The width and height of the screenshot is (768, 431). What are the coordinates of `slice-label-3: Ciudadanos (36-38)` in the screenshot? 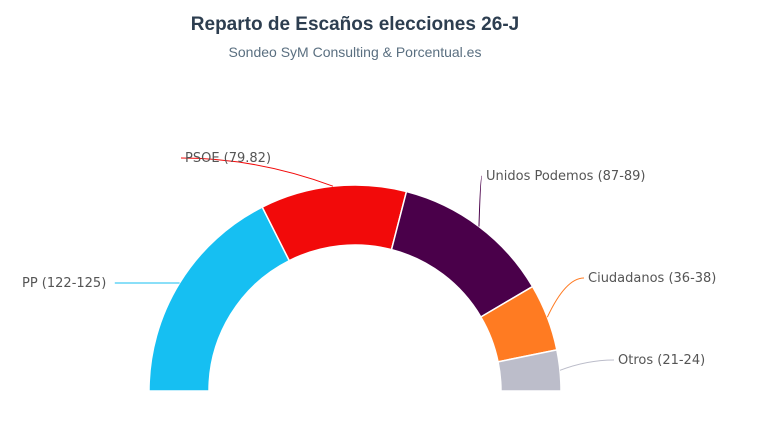 It's located at (652, 278).